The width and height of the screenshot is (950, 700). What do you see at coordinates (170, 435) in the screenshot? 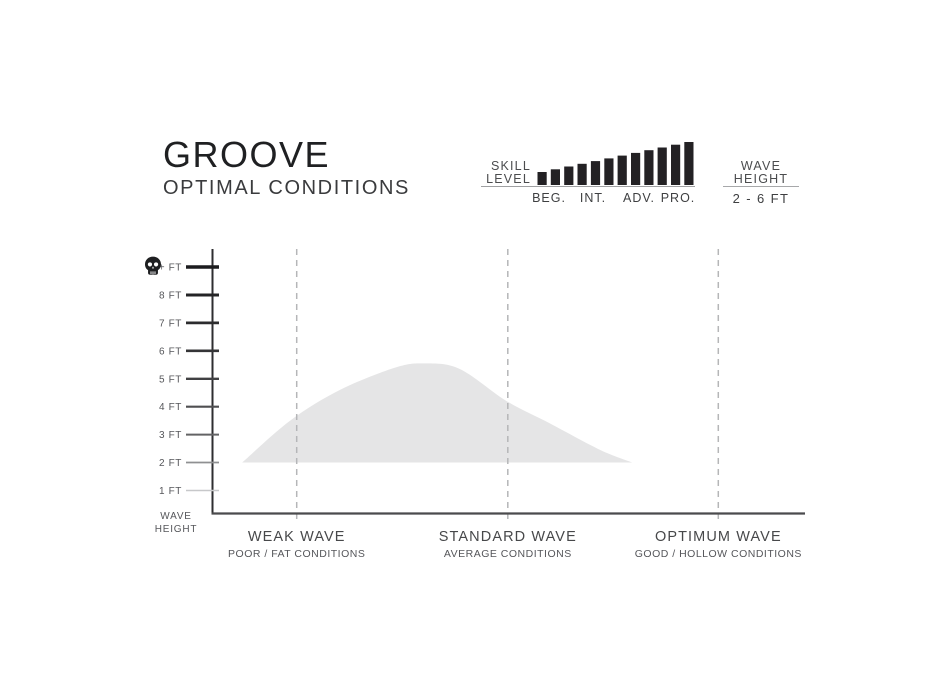
I see `y-tick-label: 3 FT` at bounding box center [170, 435].